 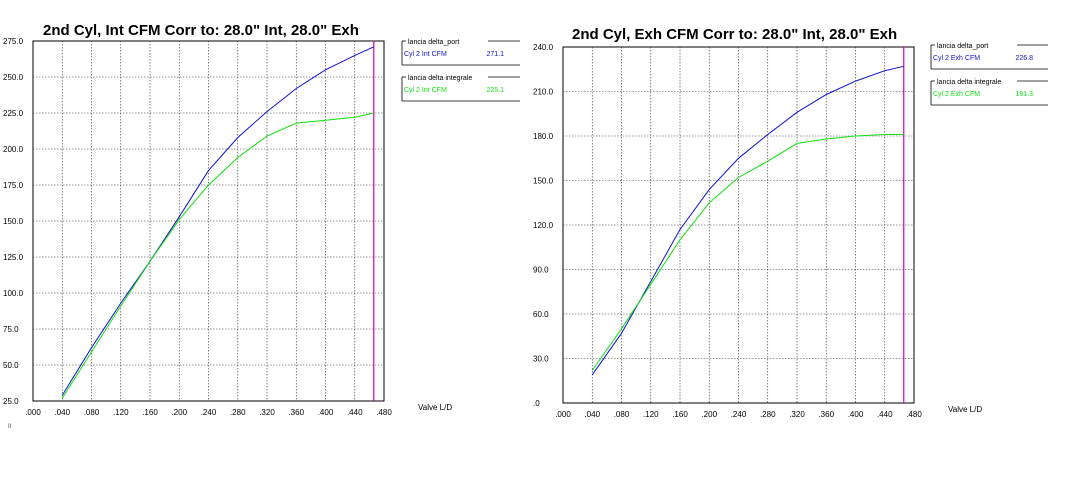 What do you see at coordinates (11, 365) in the screenshot?
I see `y-tick-label: 50.0` at bounding box center [11, 365].